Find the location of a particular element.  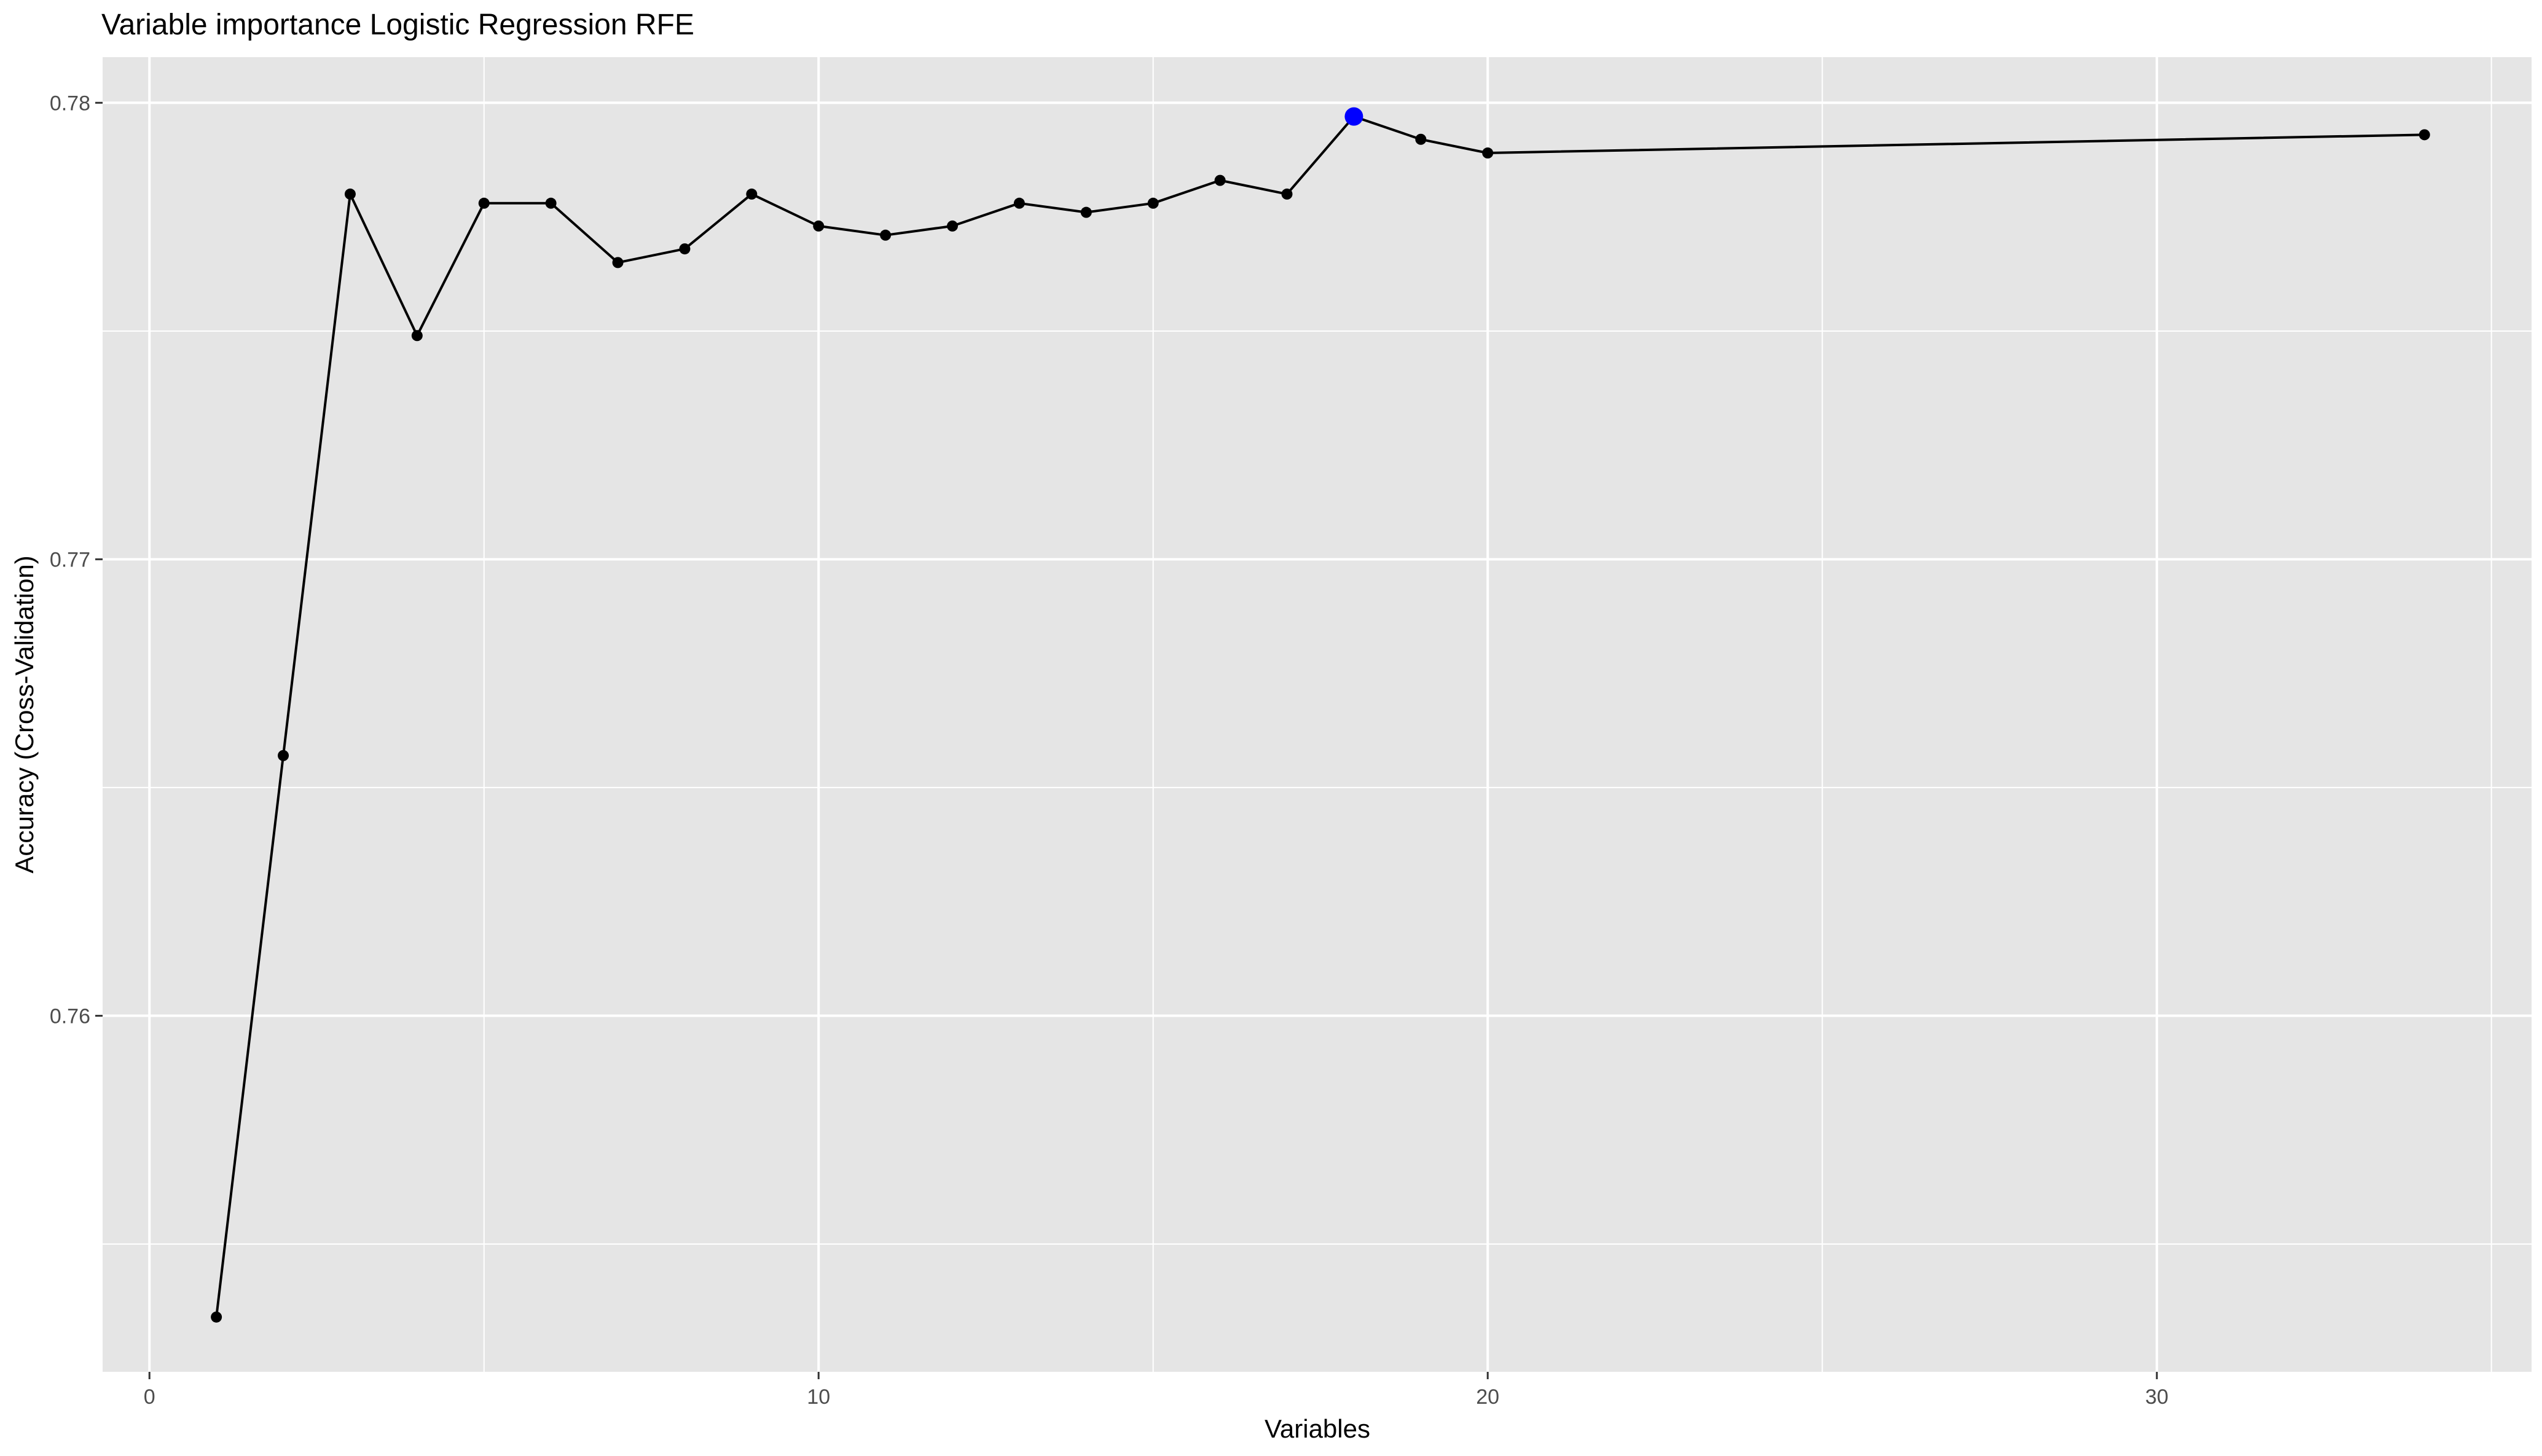

x-axis-title: Variables is located at coordinates (1317, 1428).